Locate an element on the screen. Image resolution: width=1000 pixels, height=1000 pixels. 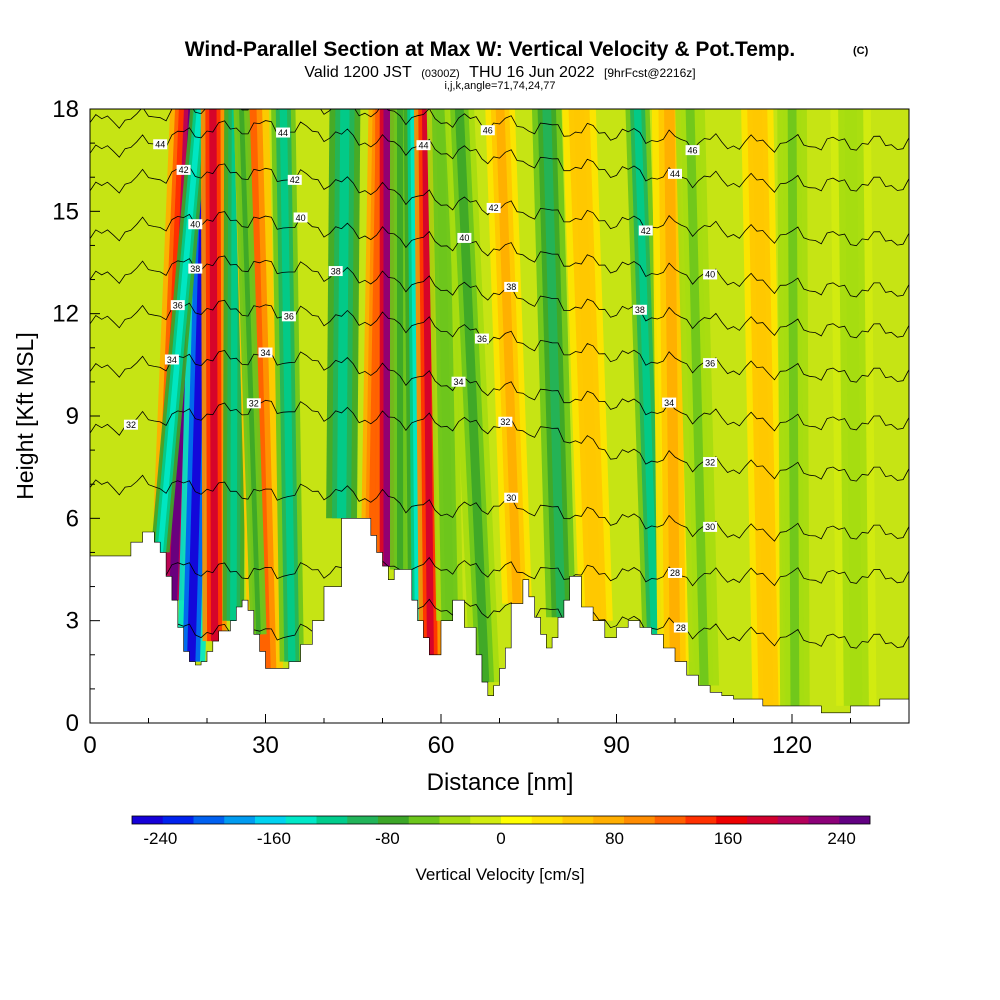
section-info: i,j,k,angle=71,74,24,77 is located at coordinates (499, 86).